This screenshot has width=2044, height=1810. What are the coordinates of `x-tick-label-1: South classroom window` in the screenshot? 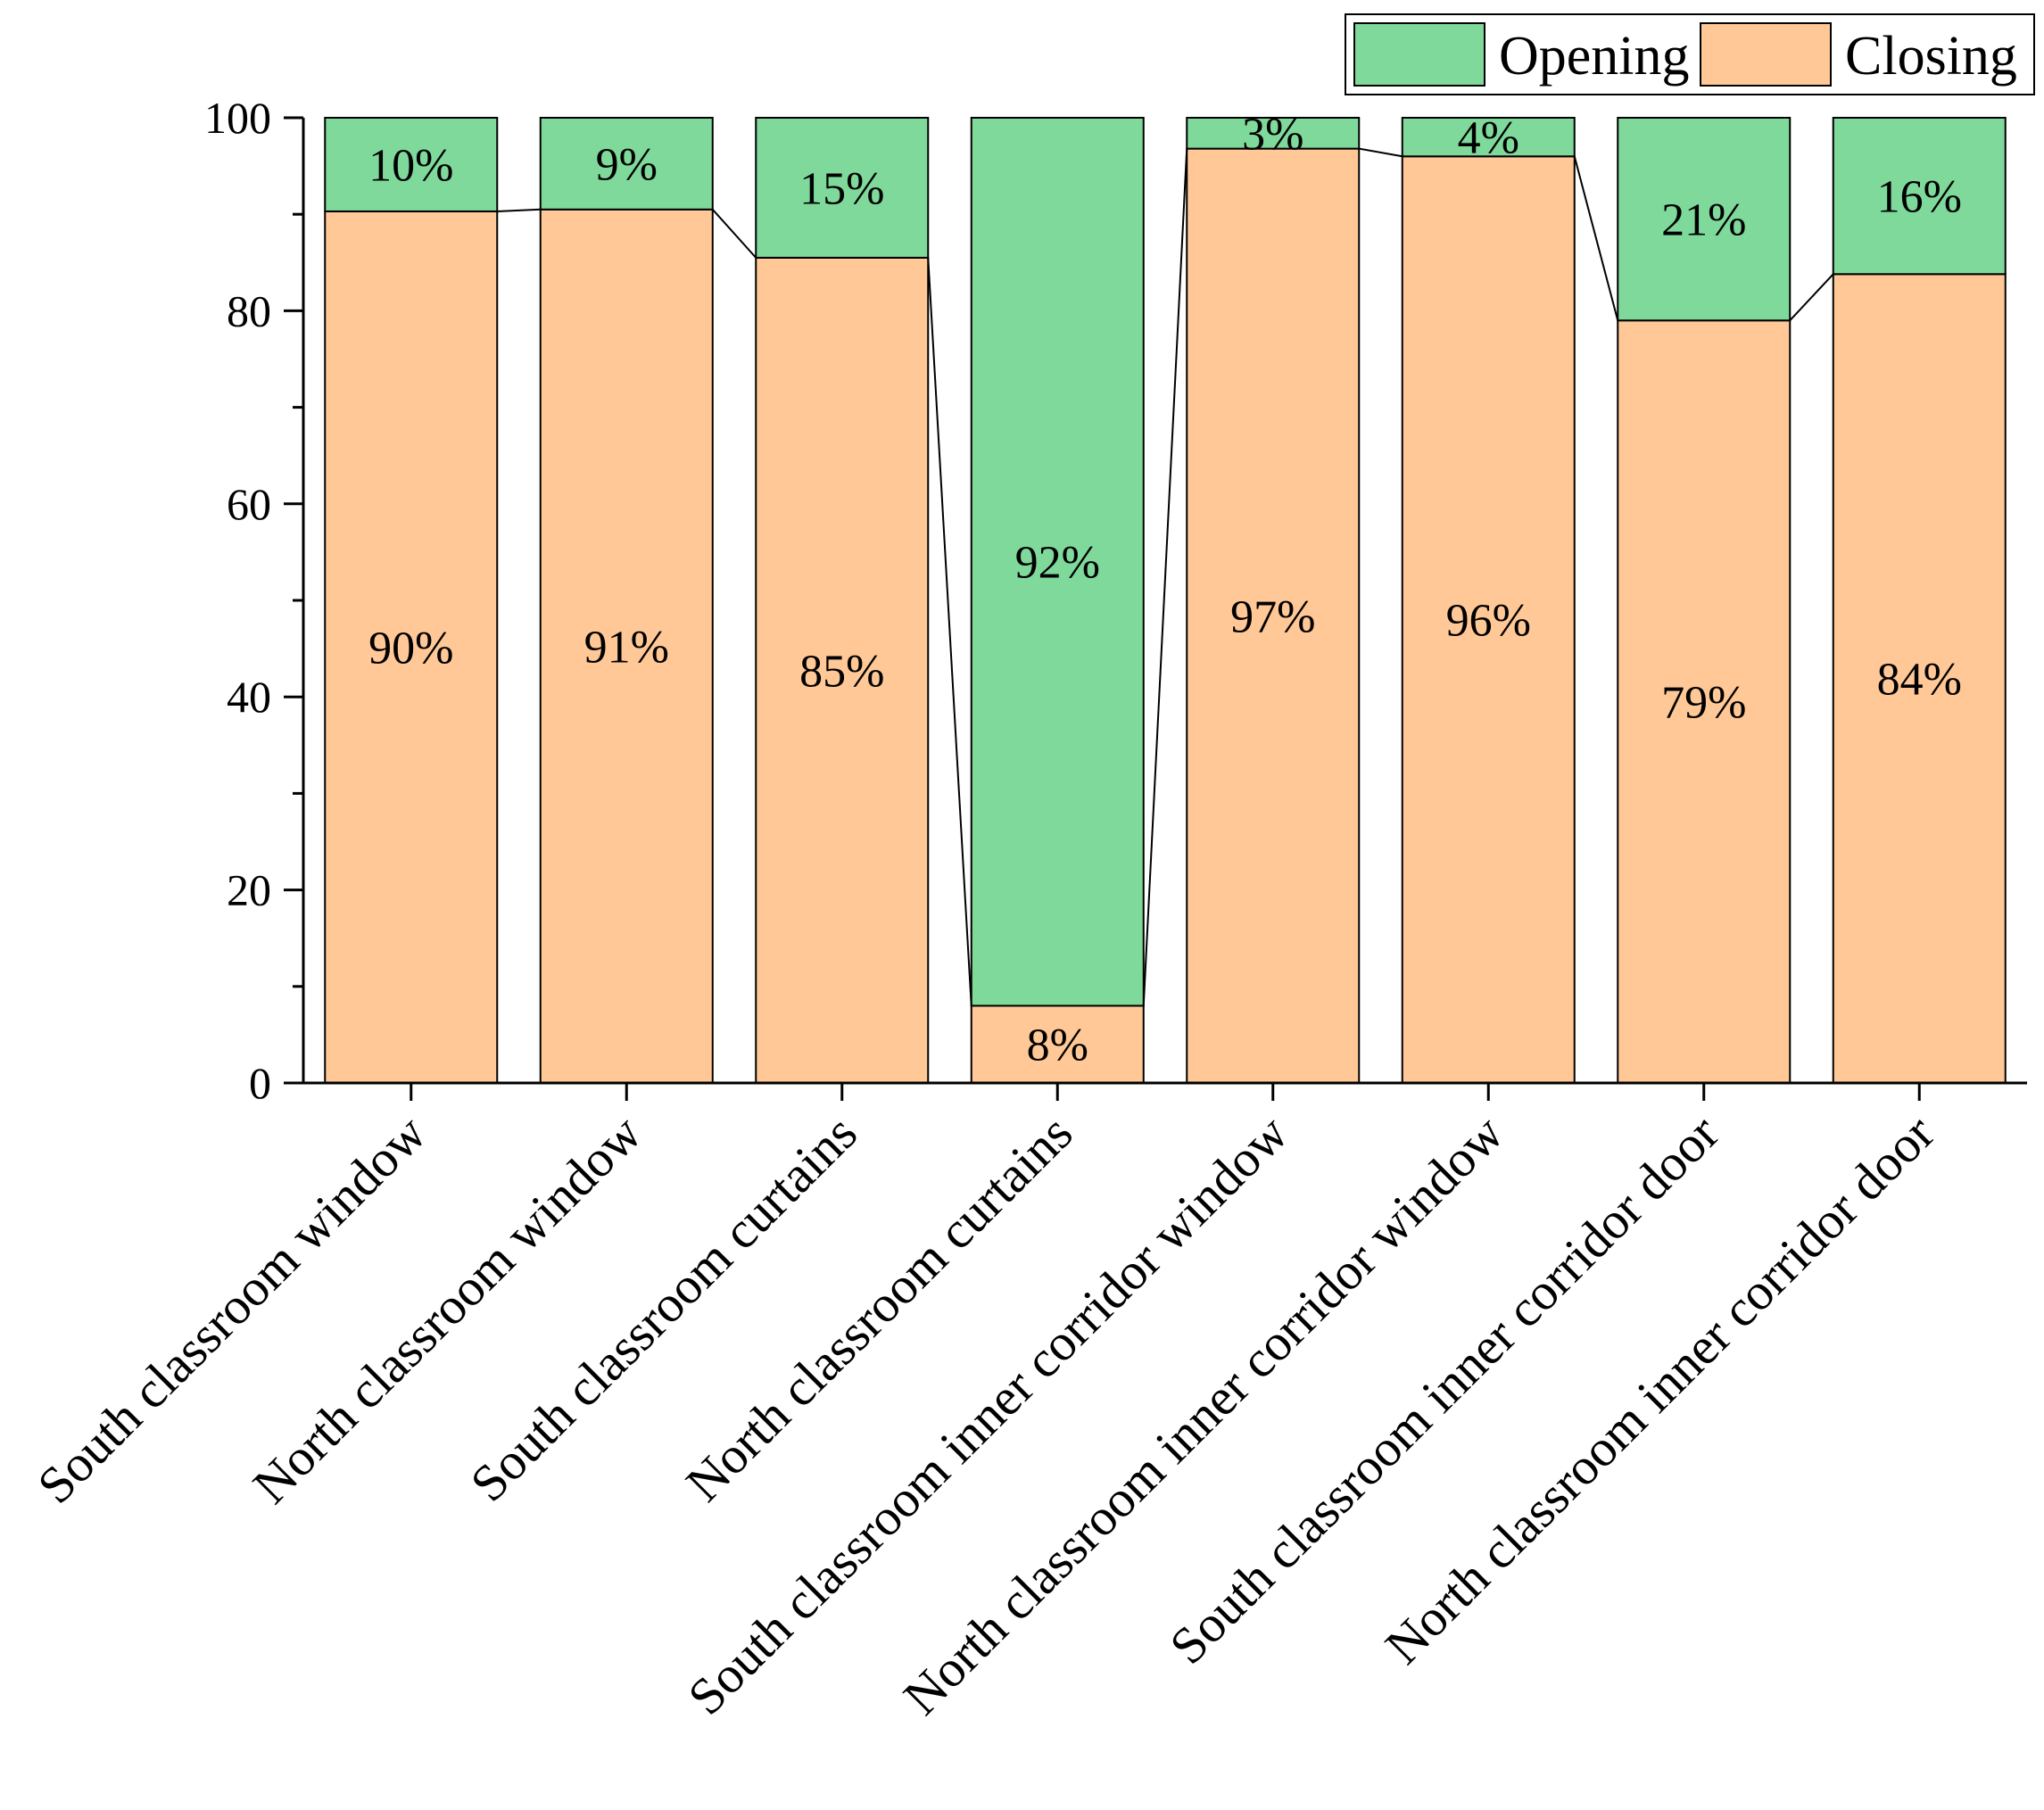 It's located at (231, 1309).